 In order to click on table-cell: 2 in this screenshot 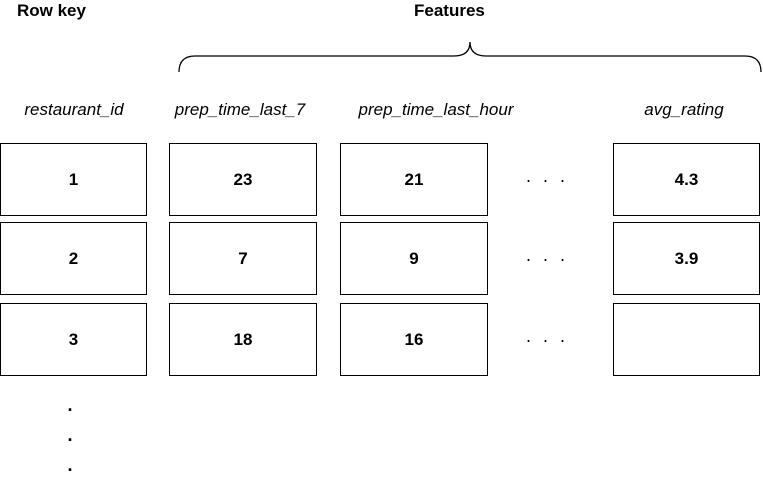, I will do `click(73, 258)`.